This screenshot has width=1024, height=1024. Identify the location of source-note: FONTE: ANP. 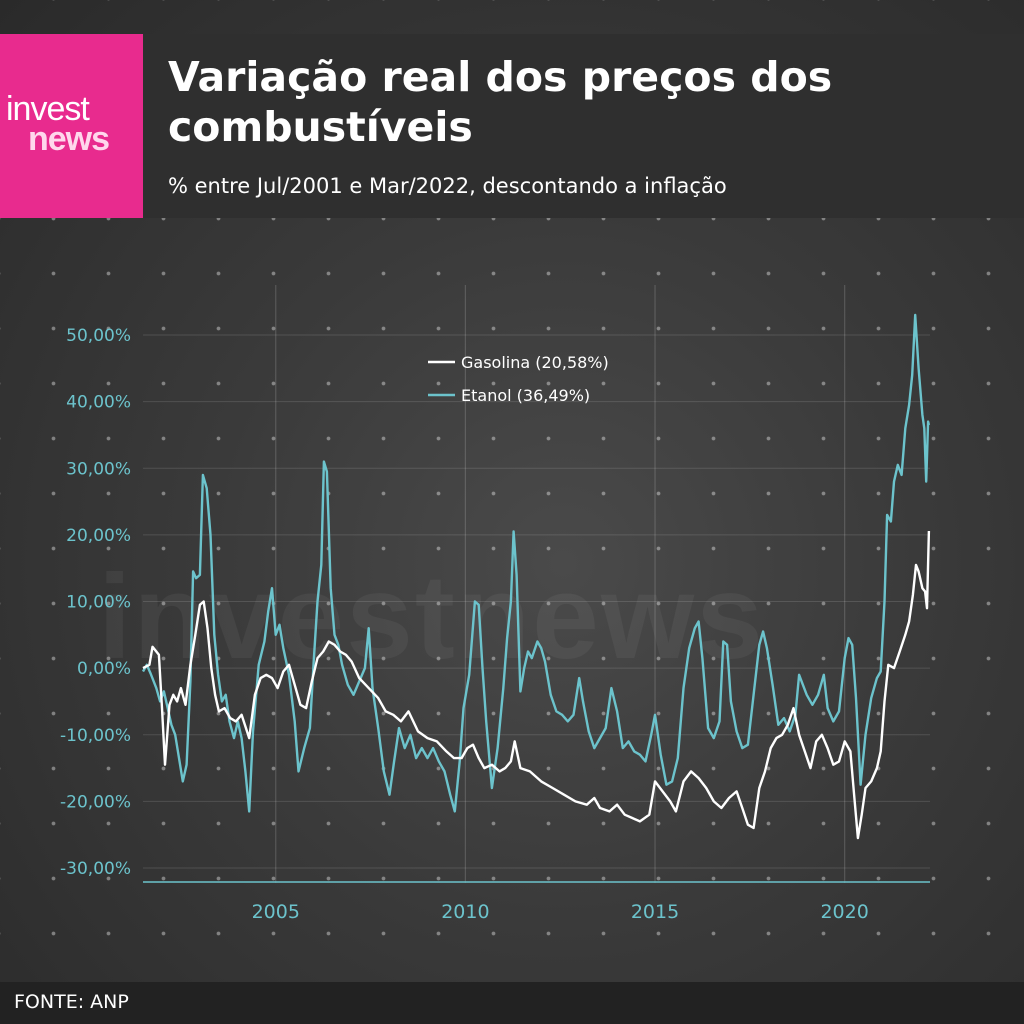
(71, 1002).